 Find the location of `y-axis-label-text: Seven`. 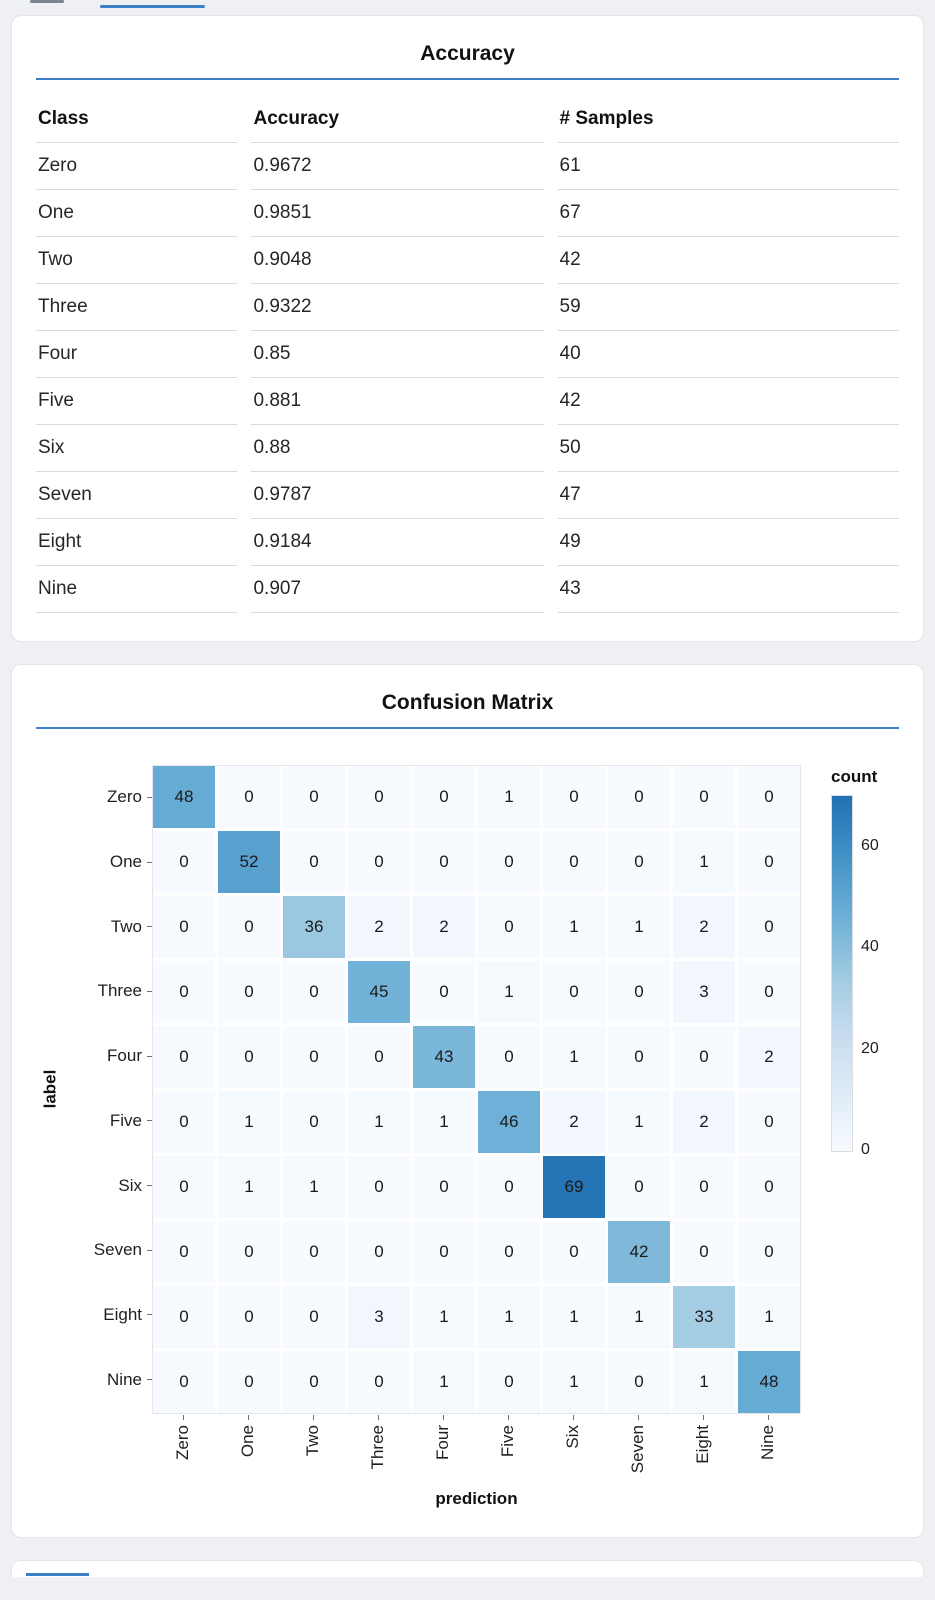

y-axis-label-text: Seven is located at coordinates (117, 1250).